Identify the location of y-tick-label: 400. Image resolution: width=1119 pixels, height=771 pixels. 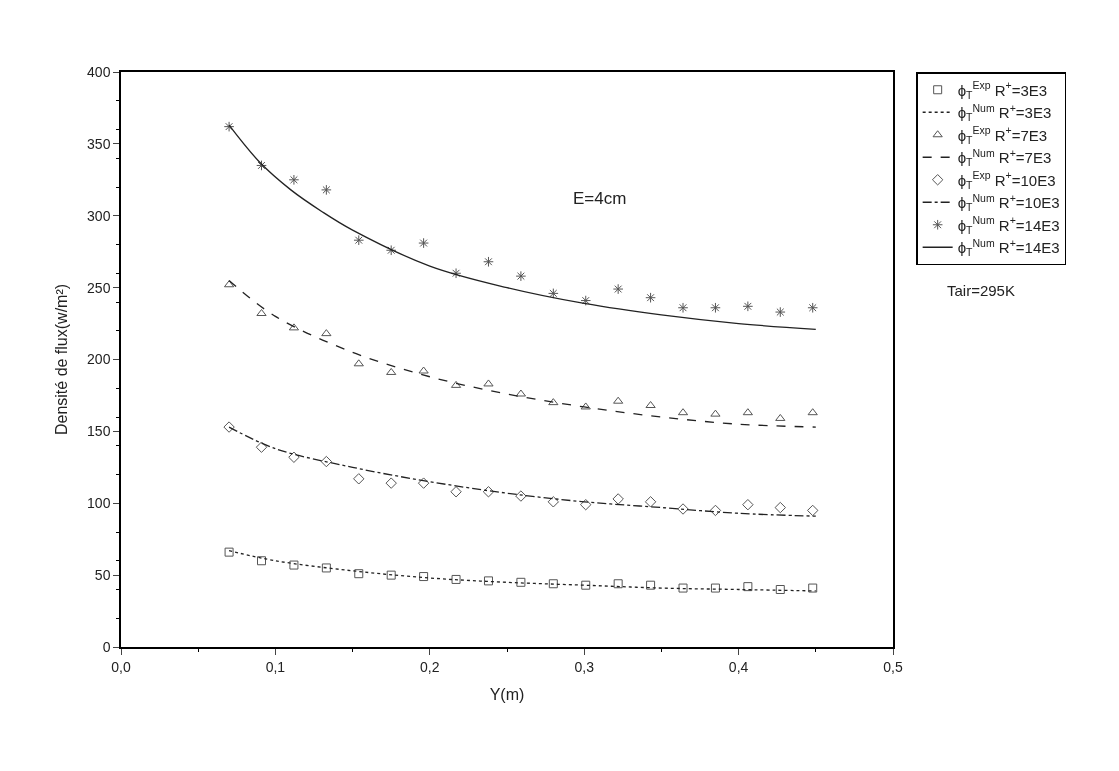
(99, 71).